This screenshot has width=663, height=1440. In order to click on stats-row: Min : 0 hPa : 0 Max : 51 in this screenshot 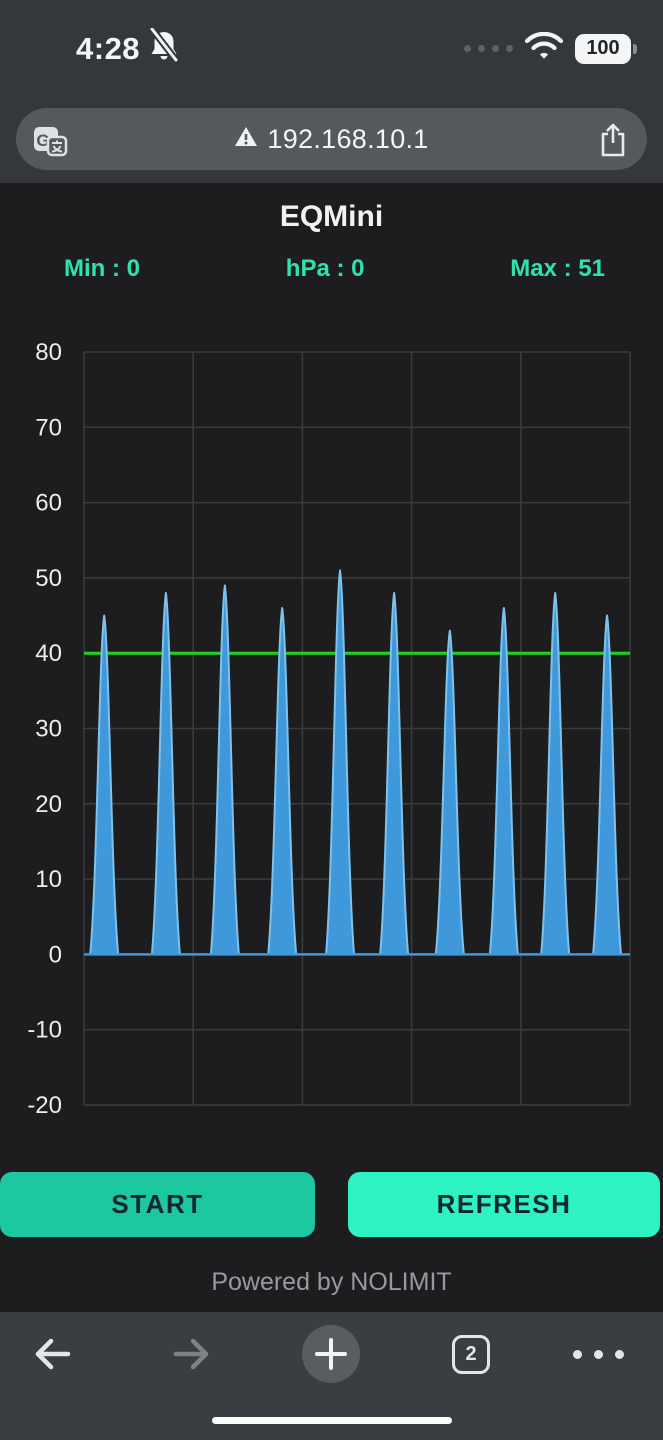, I will do `click(331, 269)`.